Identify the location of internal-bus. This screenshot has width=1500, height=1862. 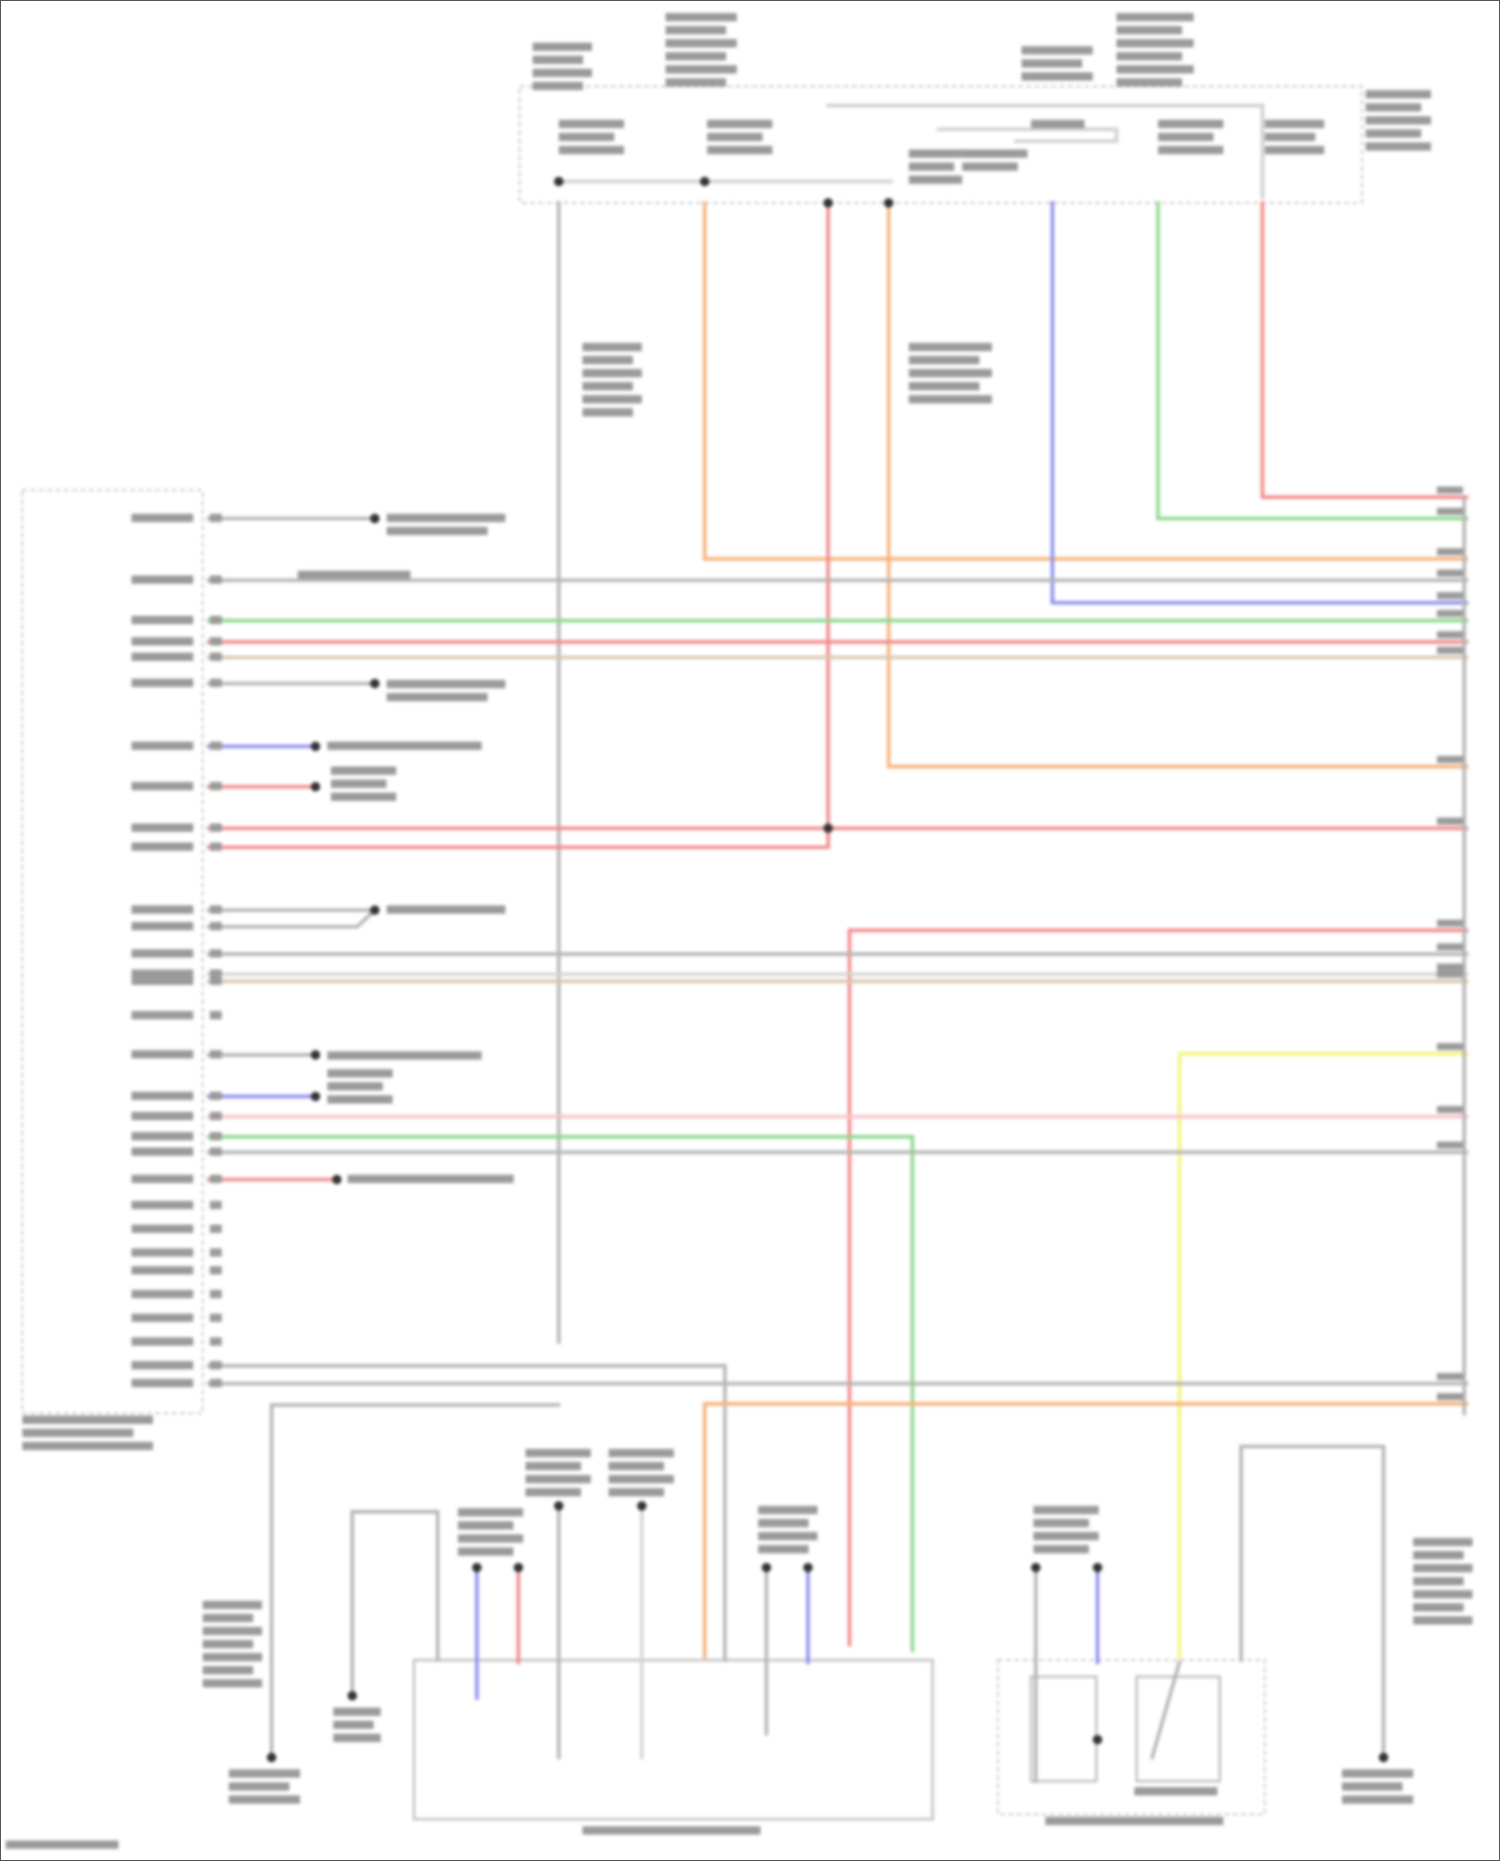
(910, 151).